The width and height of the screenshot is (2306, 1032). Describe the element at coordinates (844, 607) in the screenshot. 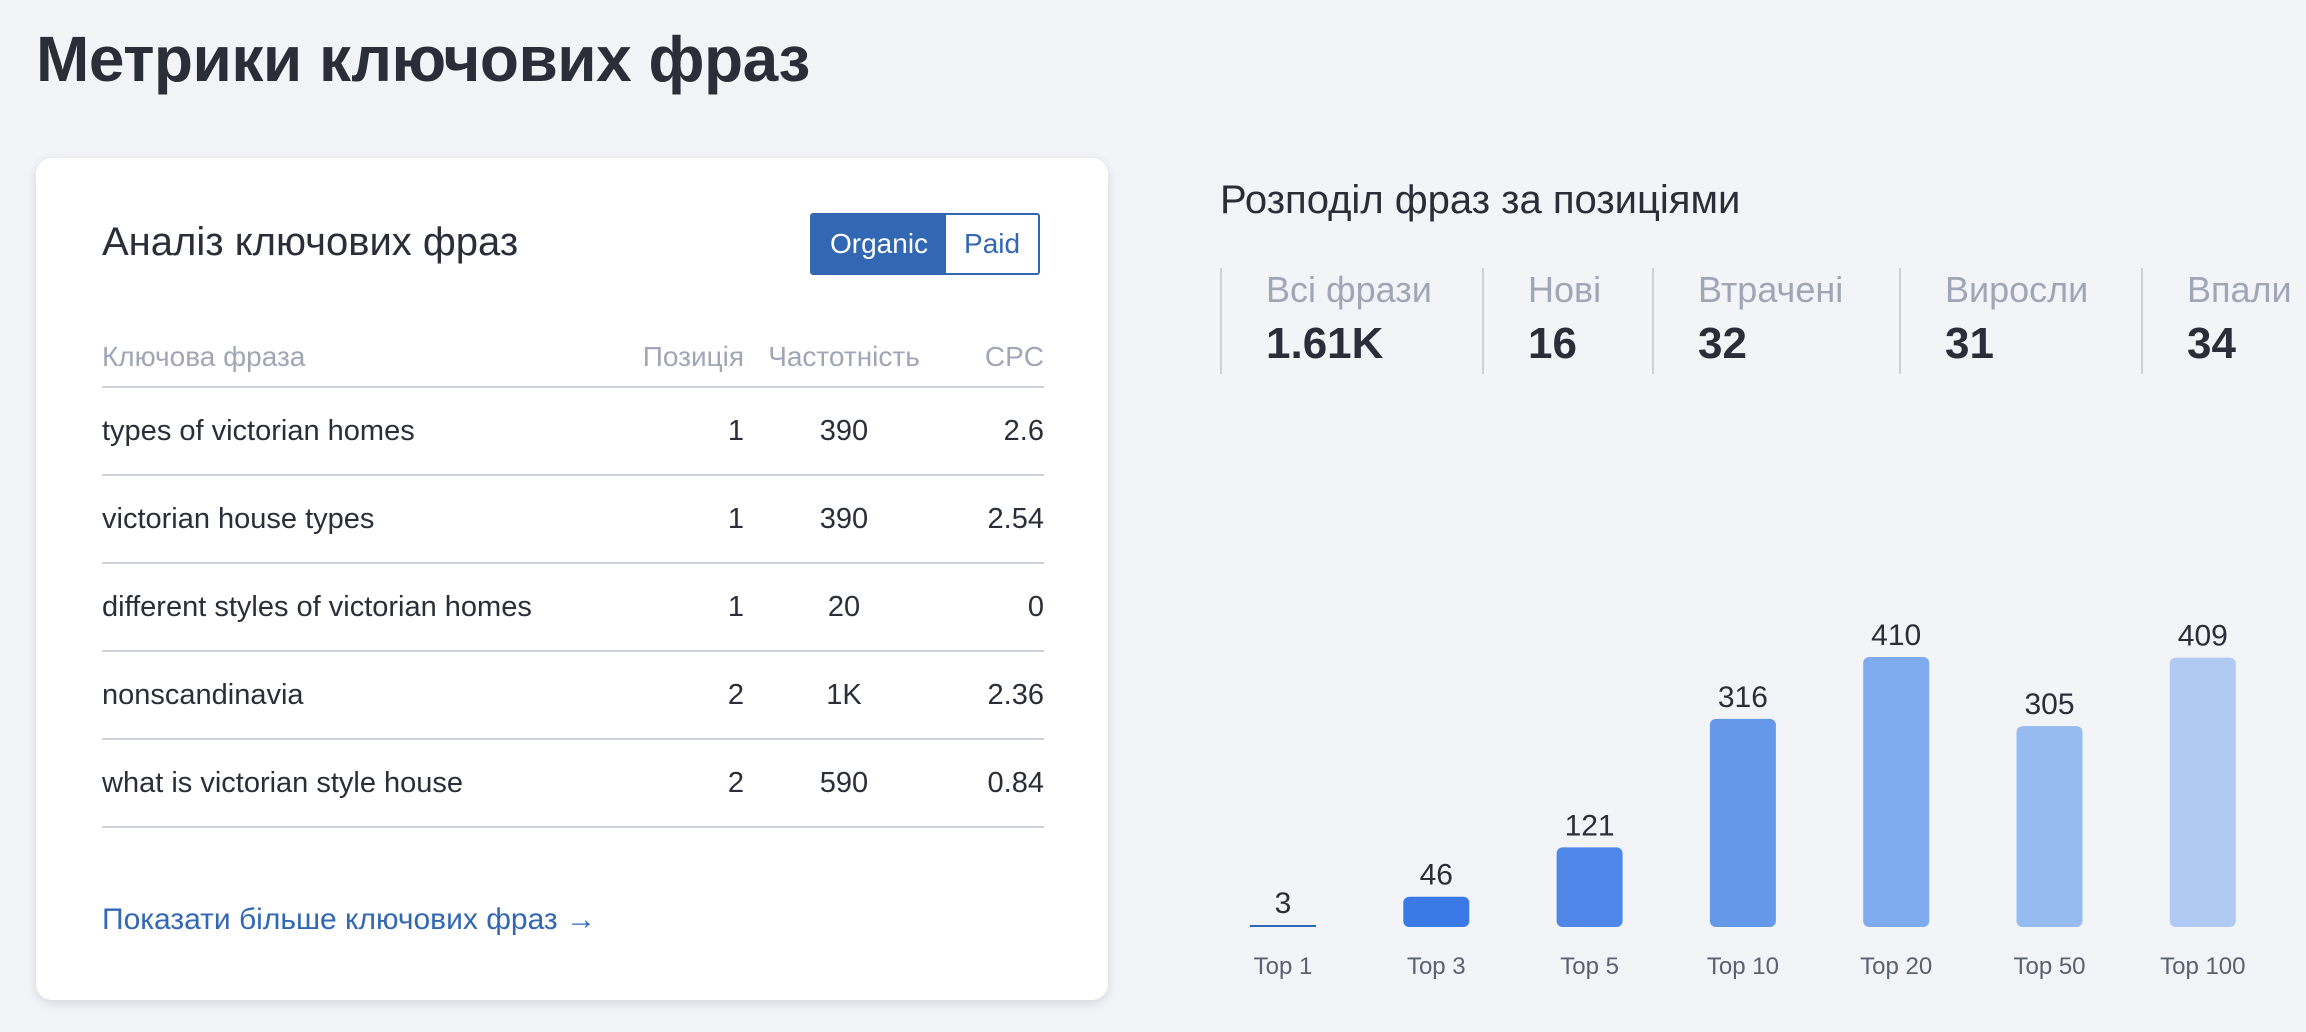

I see `keyword-frequency: 20` at that location.